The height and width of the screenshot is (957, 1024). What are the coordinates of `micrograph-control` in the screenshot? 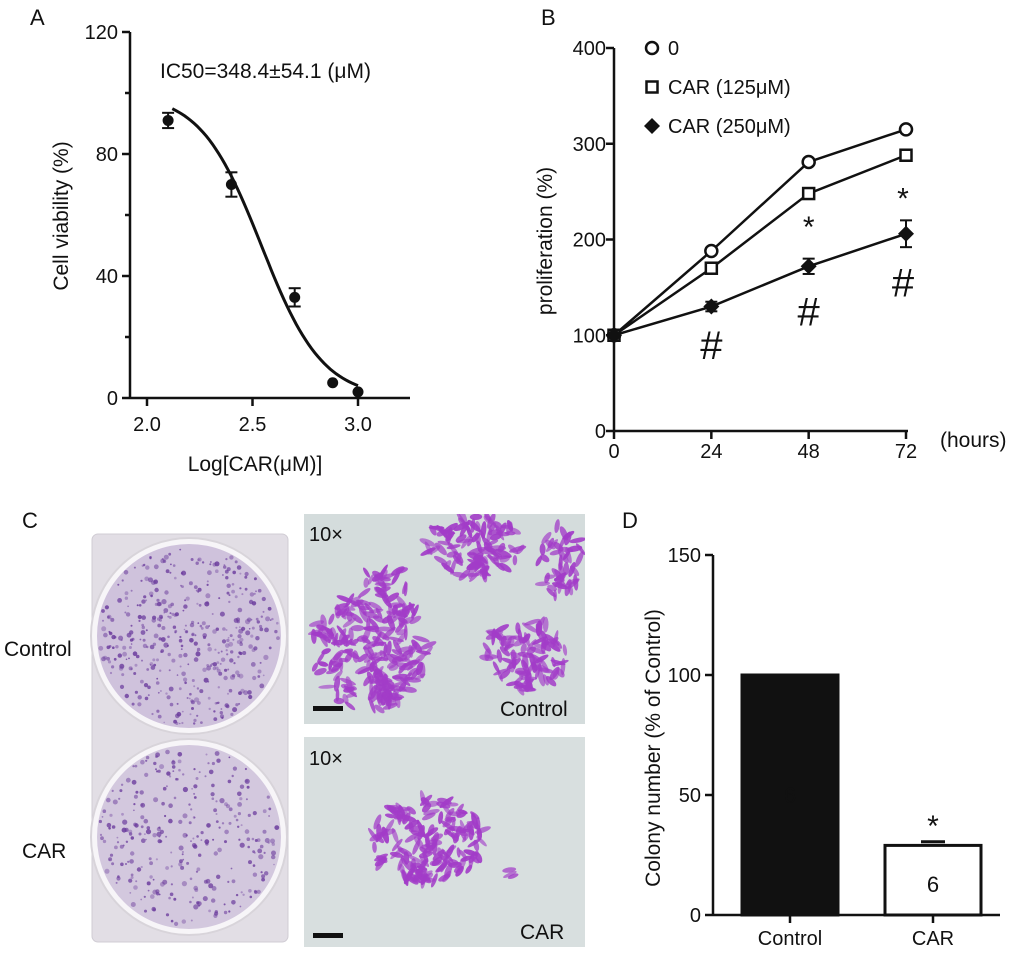 It's located at (444, 619).